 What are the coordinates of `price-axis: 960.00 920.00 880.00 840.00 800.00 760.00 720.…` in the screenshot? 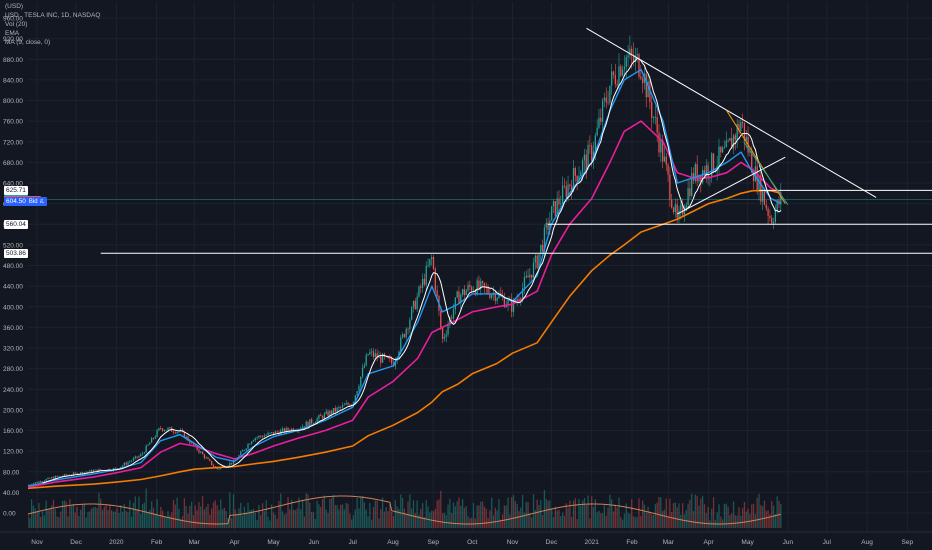 It's located at (14, 275).